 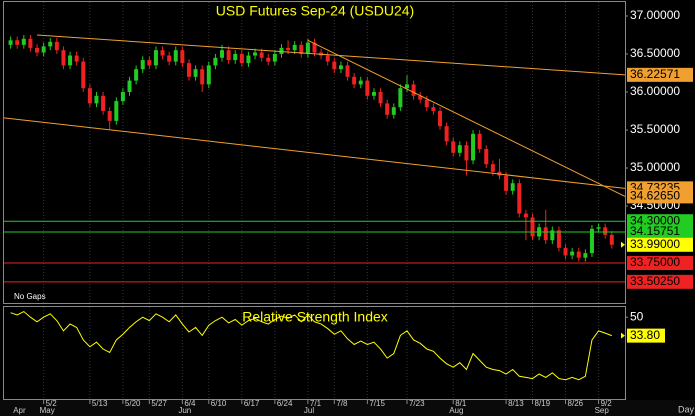 I want to click on x-tick-label: 8/19, so click(x=543, y=403).